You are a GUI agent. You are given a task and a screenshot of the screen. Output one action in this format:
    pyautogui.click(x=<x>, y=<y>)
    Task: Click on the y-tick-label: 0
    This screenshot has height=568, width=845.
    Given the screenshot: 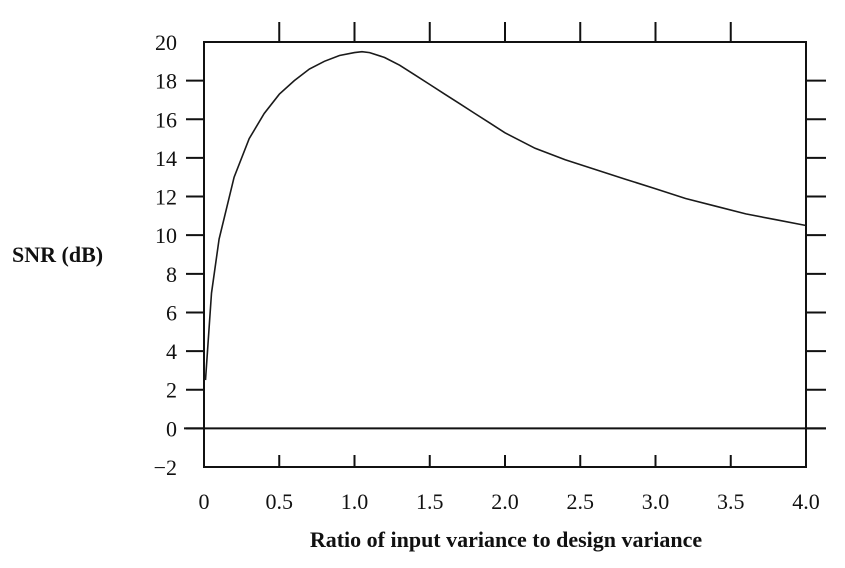 What is the action you would take?
    pyautogui.click(x=171, y=428)
    